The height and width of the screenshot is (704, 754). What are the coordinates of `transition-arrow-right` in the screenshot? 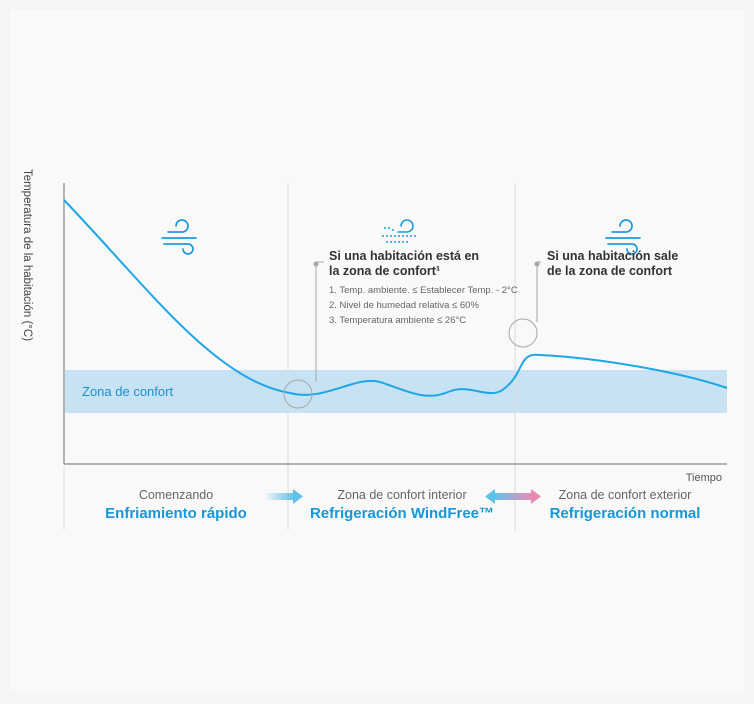 It's located at (283, 496).